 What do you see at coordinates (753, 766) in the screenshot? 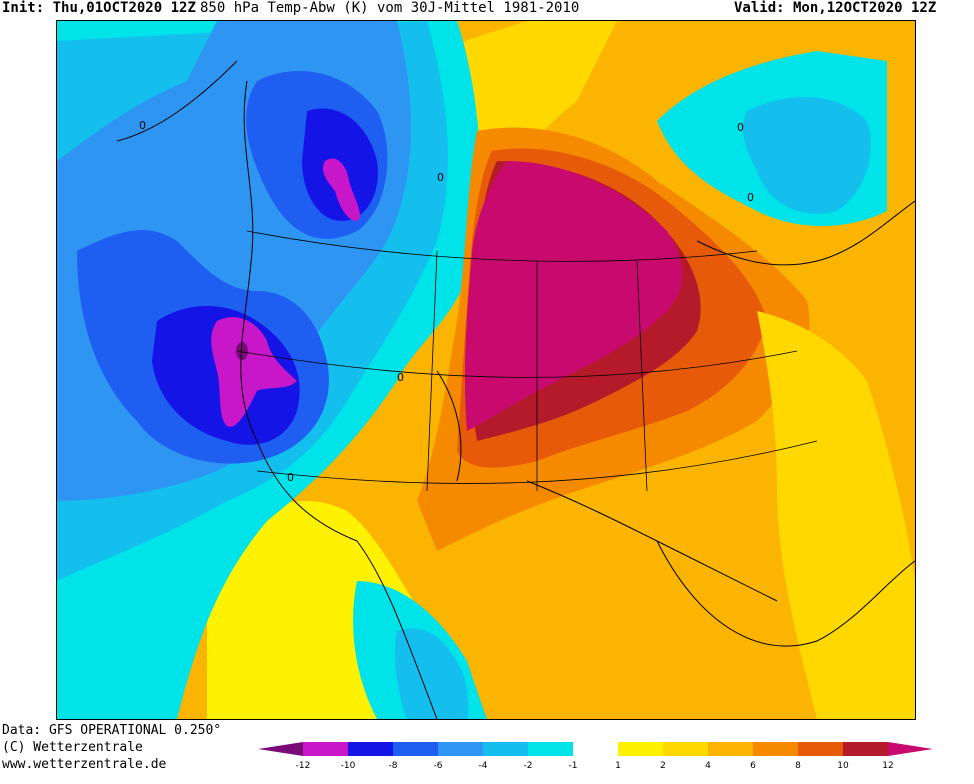
I see `legend-tick-label: 6` at bounding box center [753, 766].